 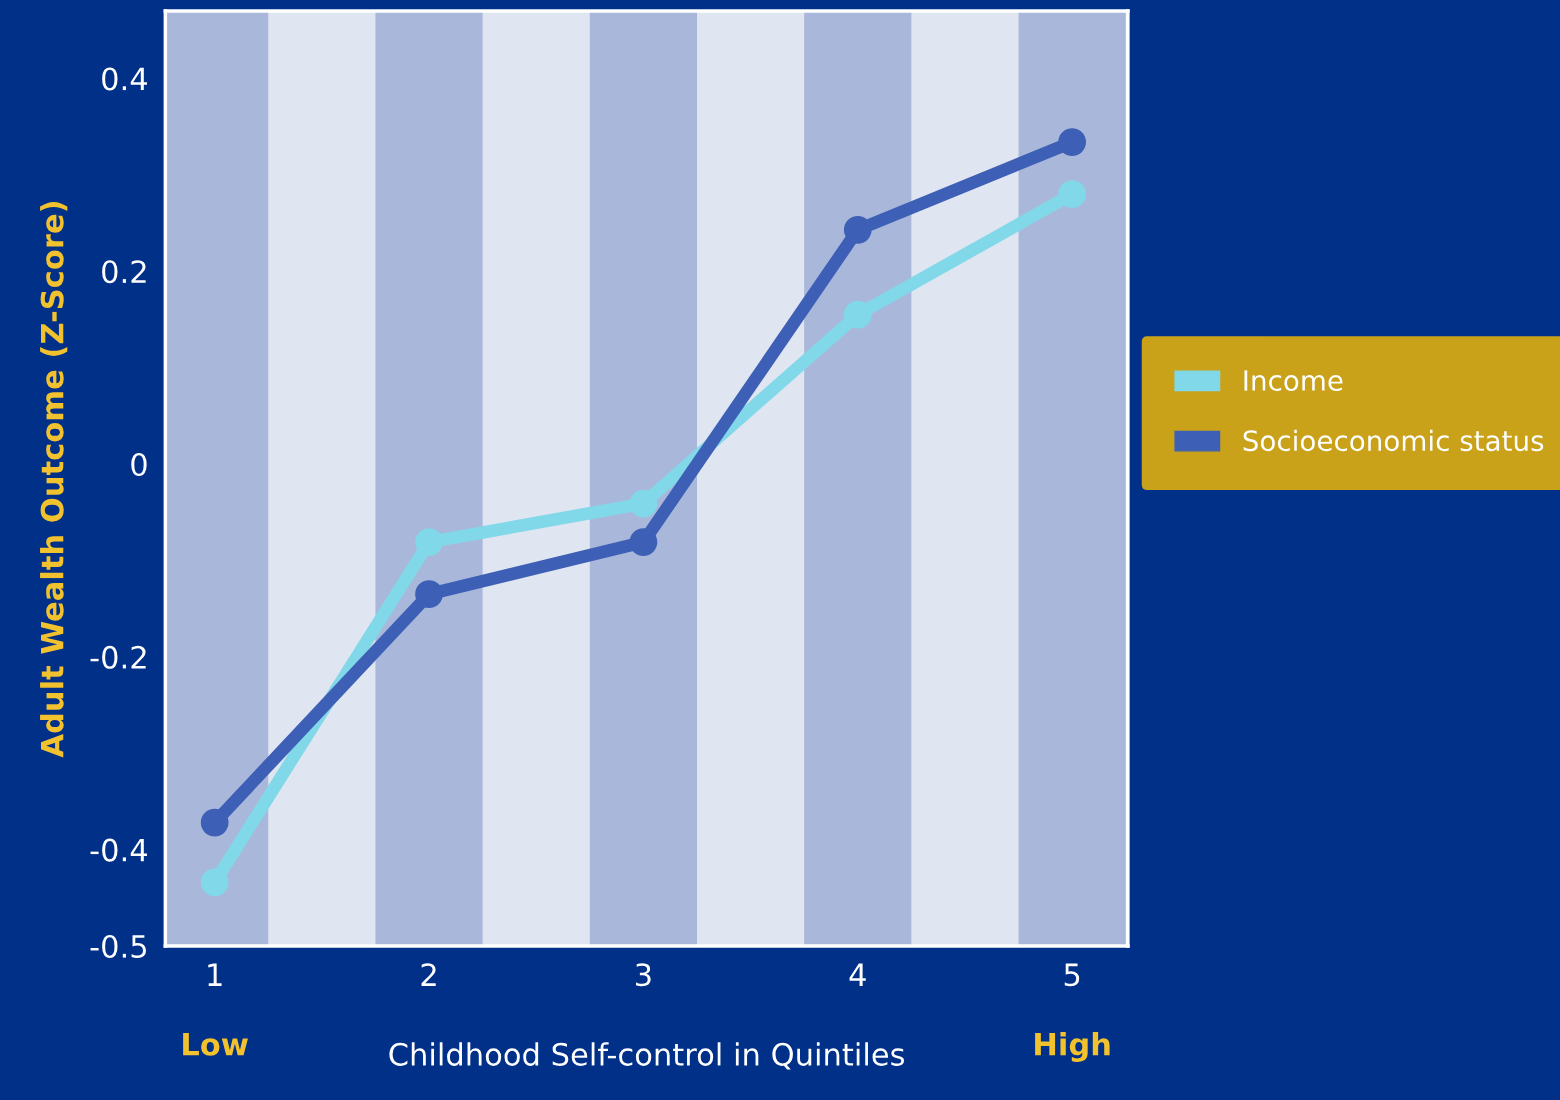 I want to click on y-tick-label: 0, so click(x=139, y=464).